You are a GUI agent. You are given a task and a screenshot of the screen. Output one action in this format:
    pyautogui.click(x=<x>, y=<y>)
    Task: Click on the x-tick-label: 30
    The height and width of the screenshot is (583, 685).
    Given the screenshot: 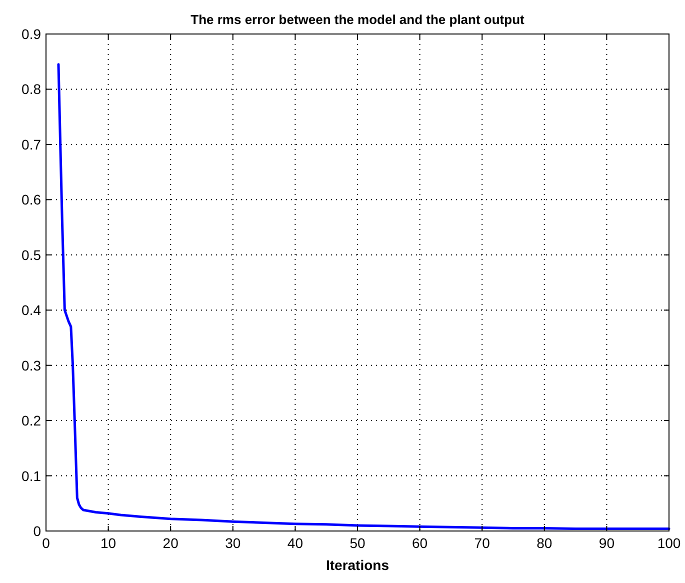 What is the action you would take?
    pyautogui.click(x=233, y=543)
    